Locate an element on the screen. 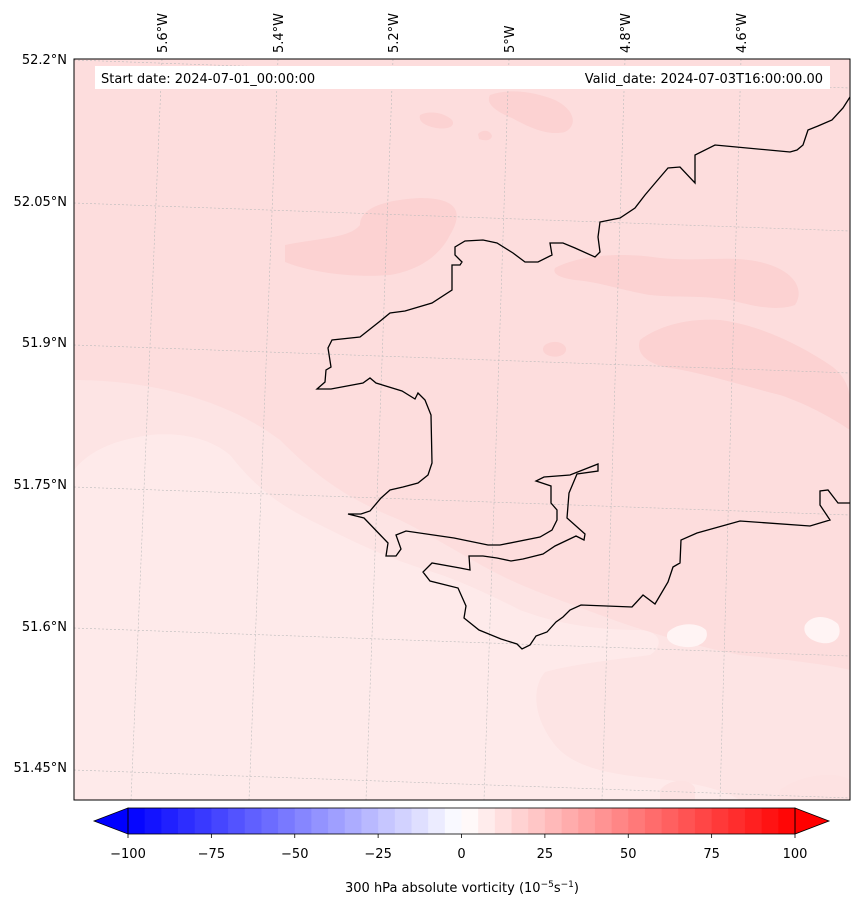 This screenshot has height=908, width=859. colorbar-ticks: −100 −75 −50 −25 0 25 50 75 100 is located at coordinates (458, 848).